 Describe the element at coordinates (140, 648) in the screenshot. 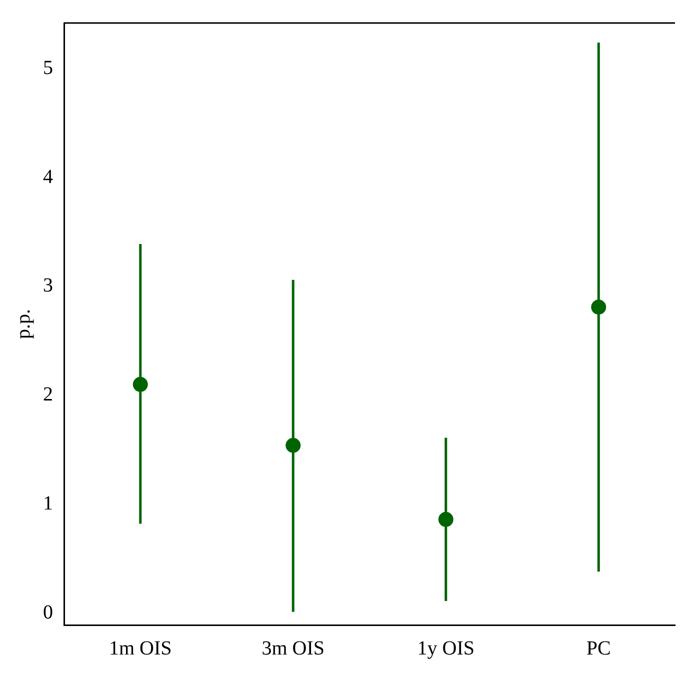

I see `x-tick-label: 1m OIS` at that location.